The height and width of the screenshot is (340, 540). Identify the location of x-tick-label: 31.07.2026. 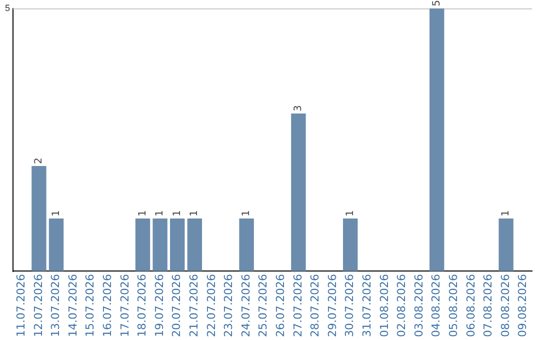
(367, 306).